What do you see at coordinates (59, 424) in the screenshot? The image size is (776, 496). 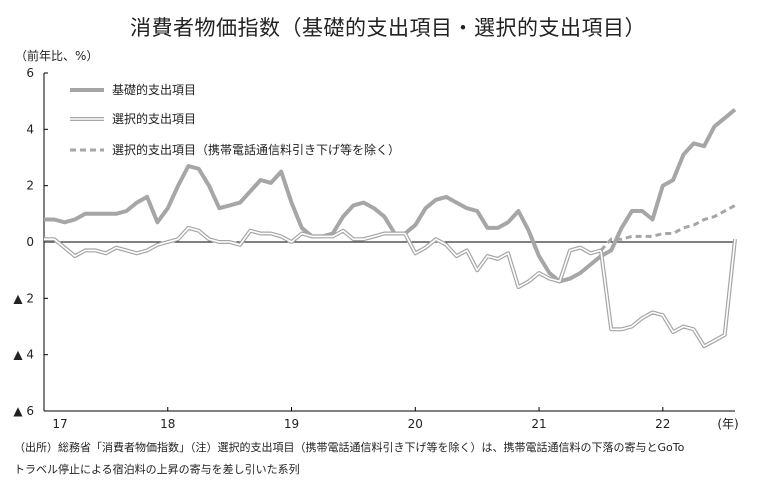 I see `x-tick-label: 17` at bounding box center [59, 424].